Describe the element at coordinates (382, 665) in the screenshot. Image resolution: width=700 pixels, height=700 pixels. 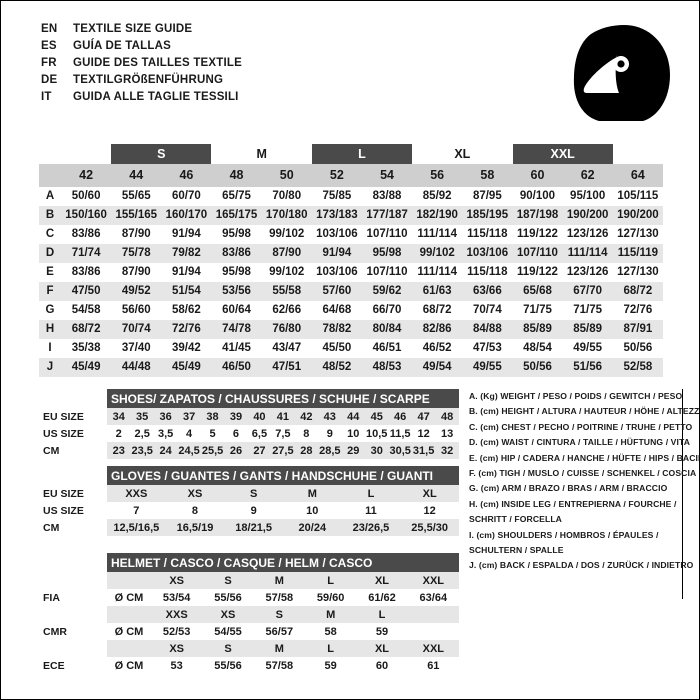
I see `helmet-cell: 60` at that location.